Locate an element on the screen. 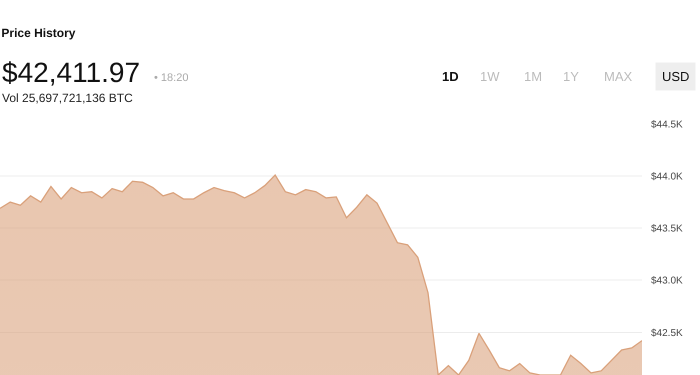 The width and height of the screenshot is (700, 375). y-tick-label: $44.5K is located at coordinates (667, 125).